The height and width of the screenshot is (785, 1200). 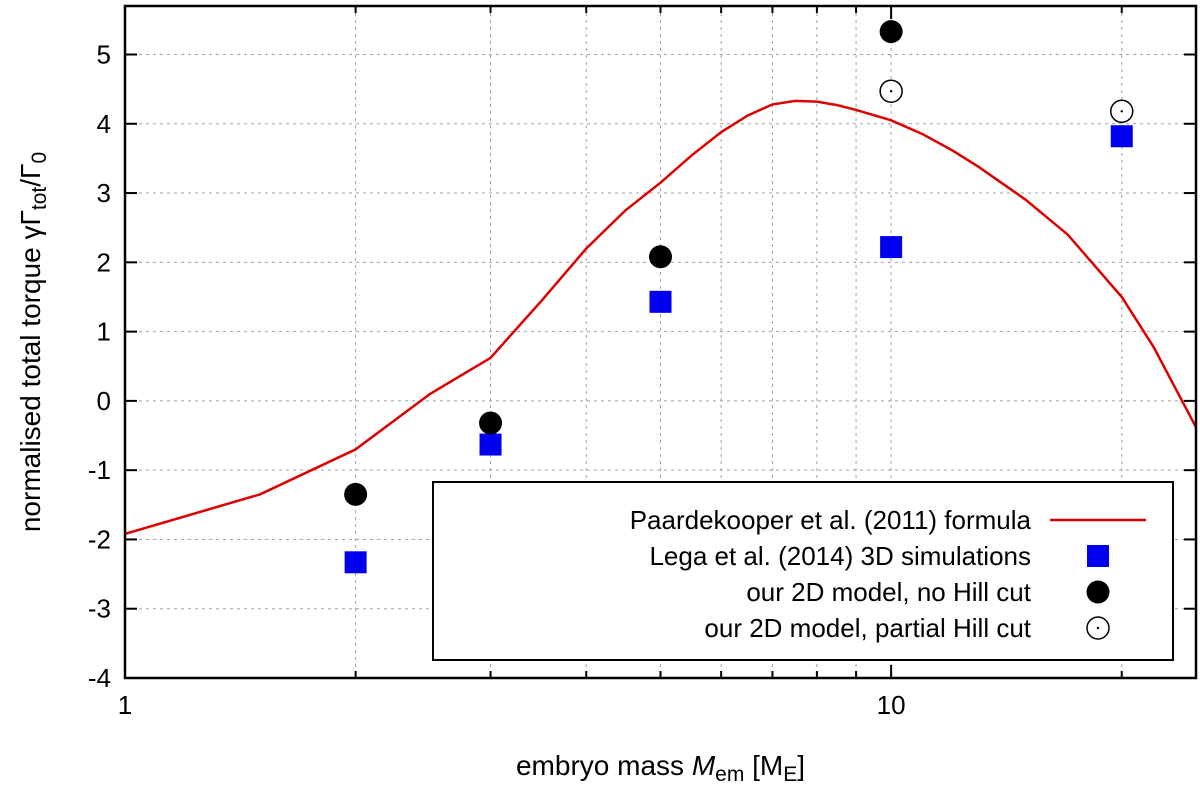 What do you see at coordinates (1098, 556) in the screenshot?
I see `legend-key-square` at bounding box center [1098, 556].